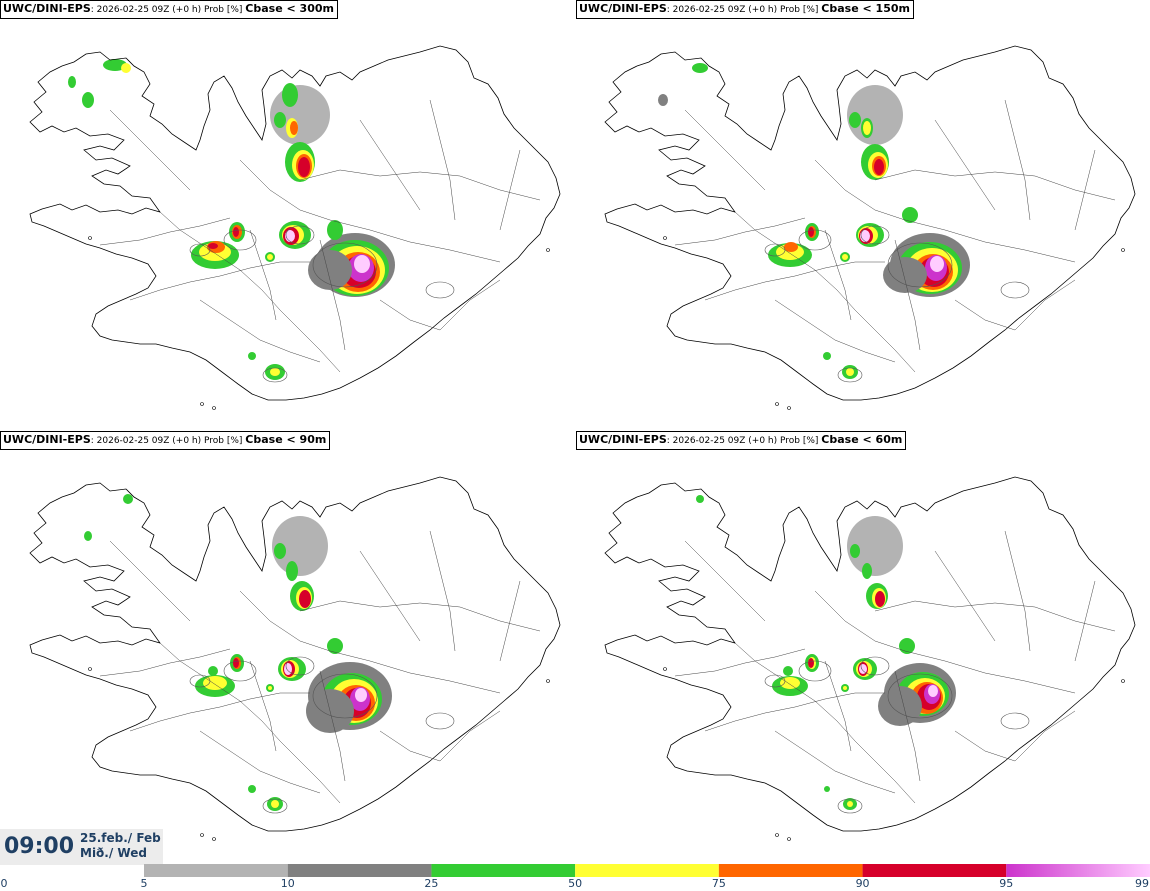  I want to click on valid-time: 09:00, so click(39, 846).